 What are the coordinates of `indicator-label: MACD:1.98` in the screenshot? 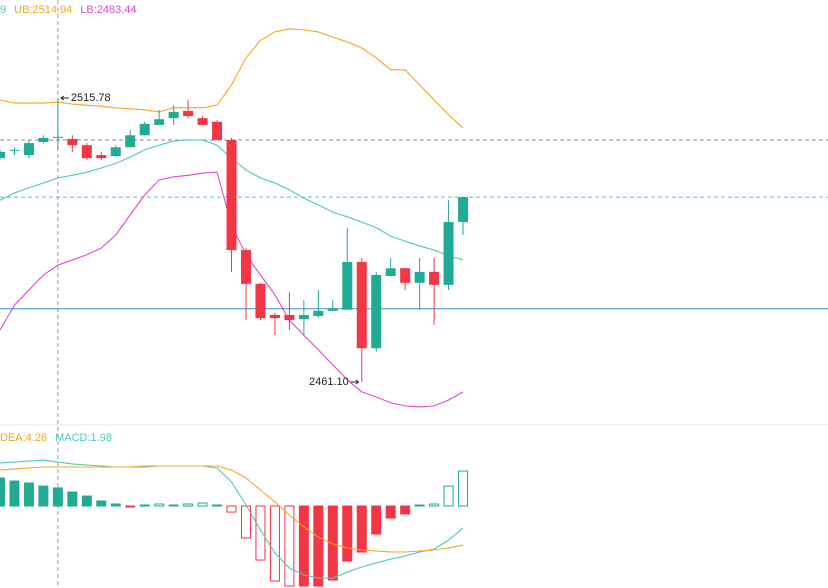 It's located at (83, 438).